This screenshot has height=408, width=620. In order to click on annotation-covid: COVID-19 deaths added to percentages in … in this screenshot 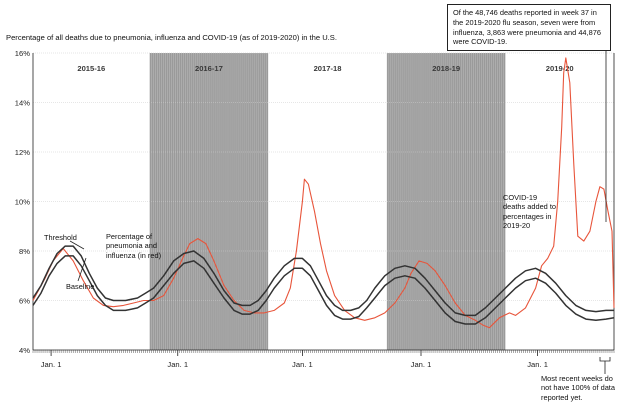, I will do `click(530, 212)`.